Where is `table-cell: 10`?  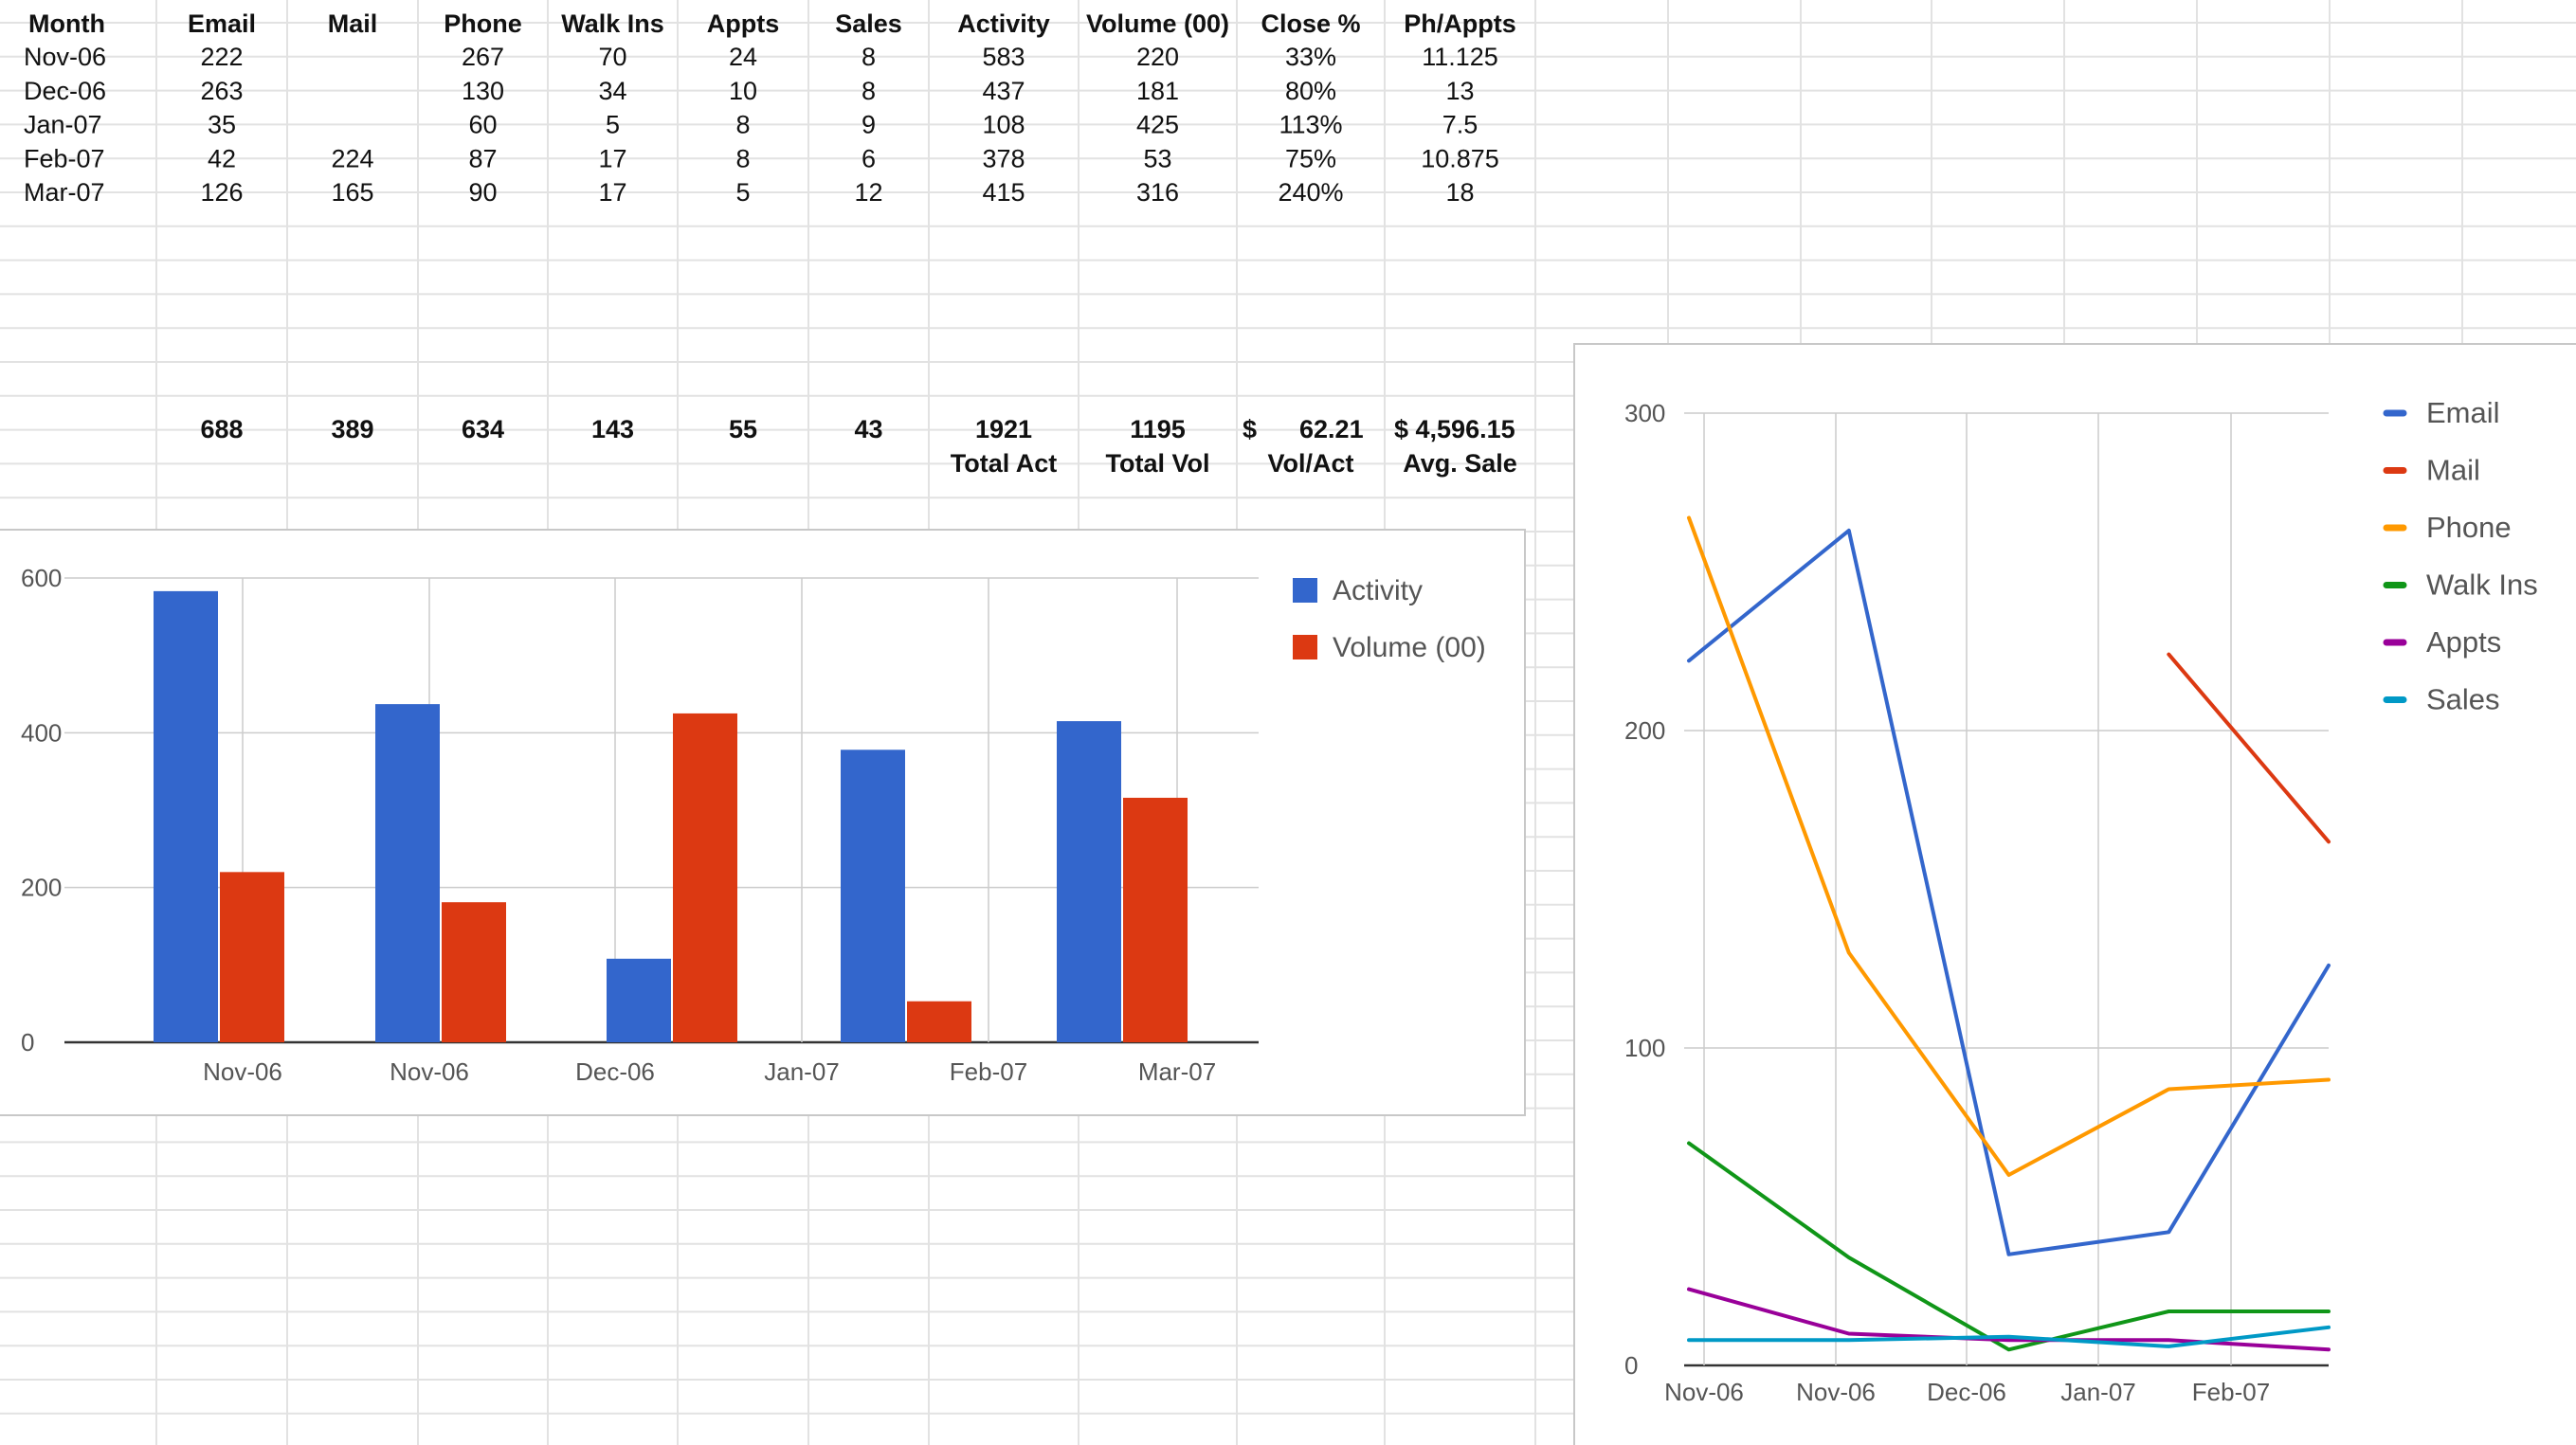
table-cell: 10 is located at coordinates (743, 91).